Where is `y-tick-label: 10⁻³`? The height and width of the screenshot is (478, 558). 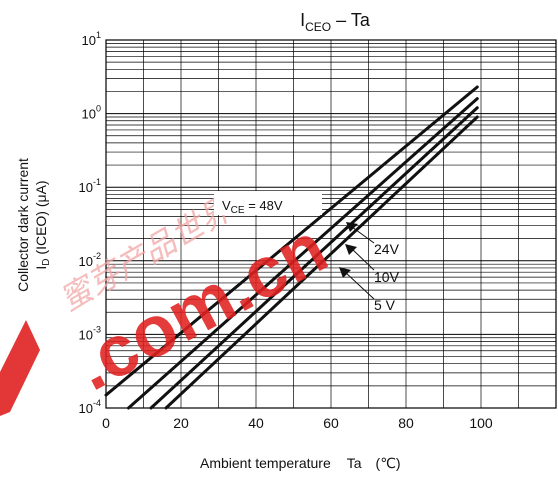 y-tick-label: 10⁻³ is located at coordinates (90, 333).